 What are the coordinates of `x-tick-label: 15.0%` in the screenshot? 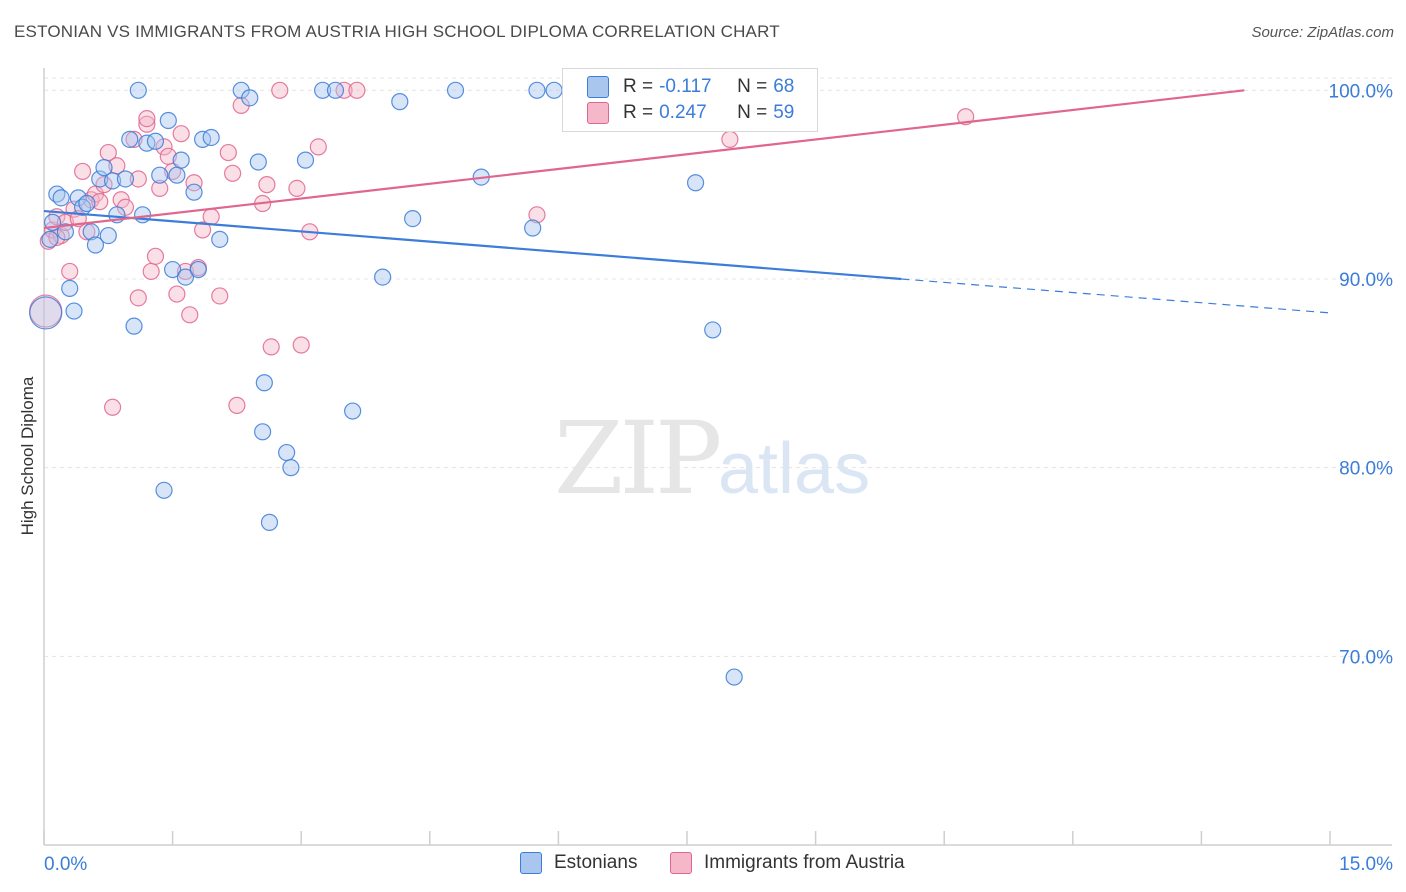 It's located at (1366, 864).